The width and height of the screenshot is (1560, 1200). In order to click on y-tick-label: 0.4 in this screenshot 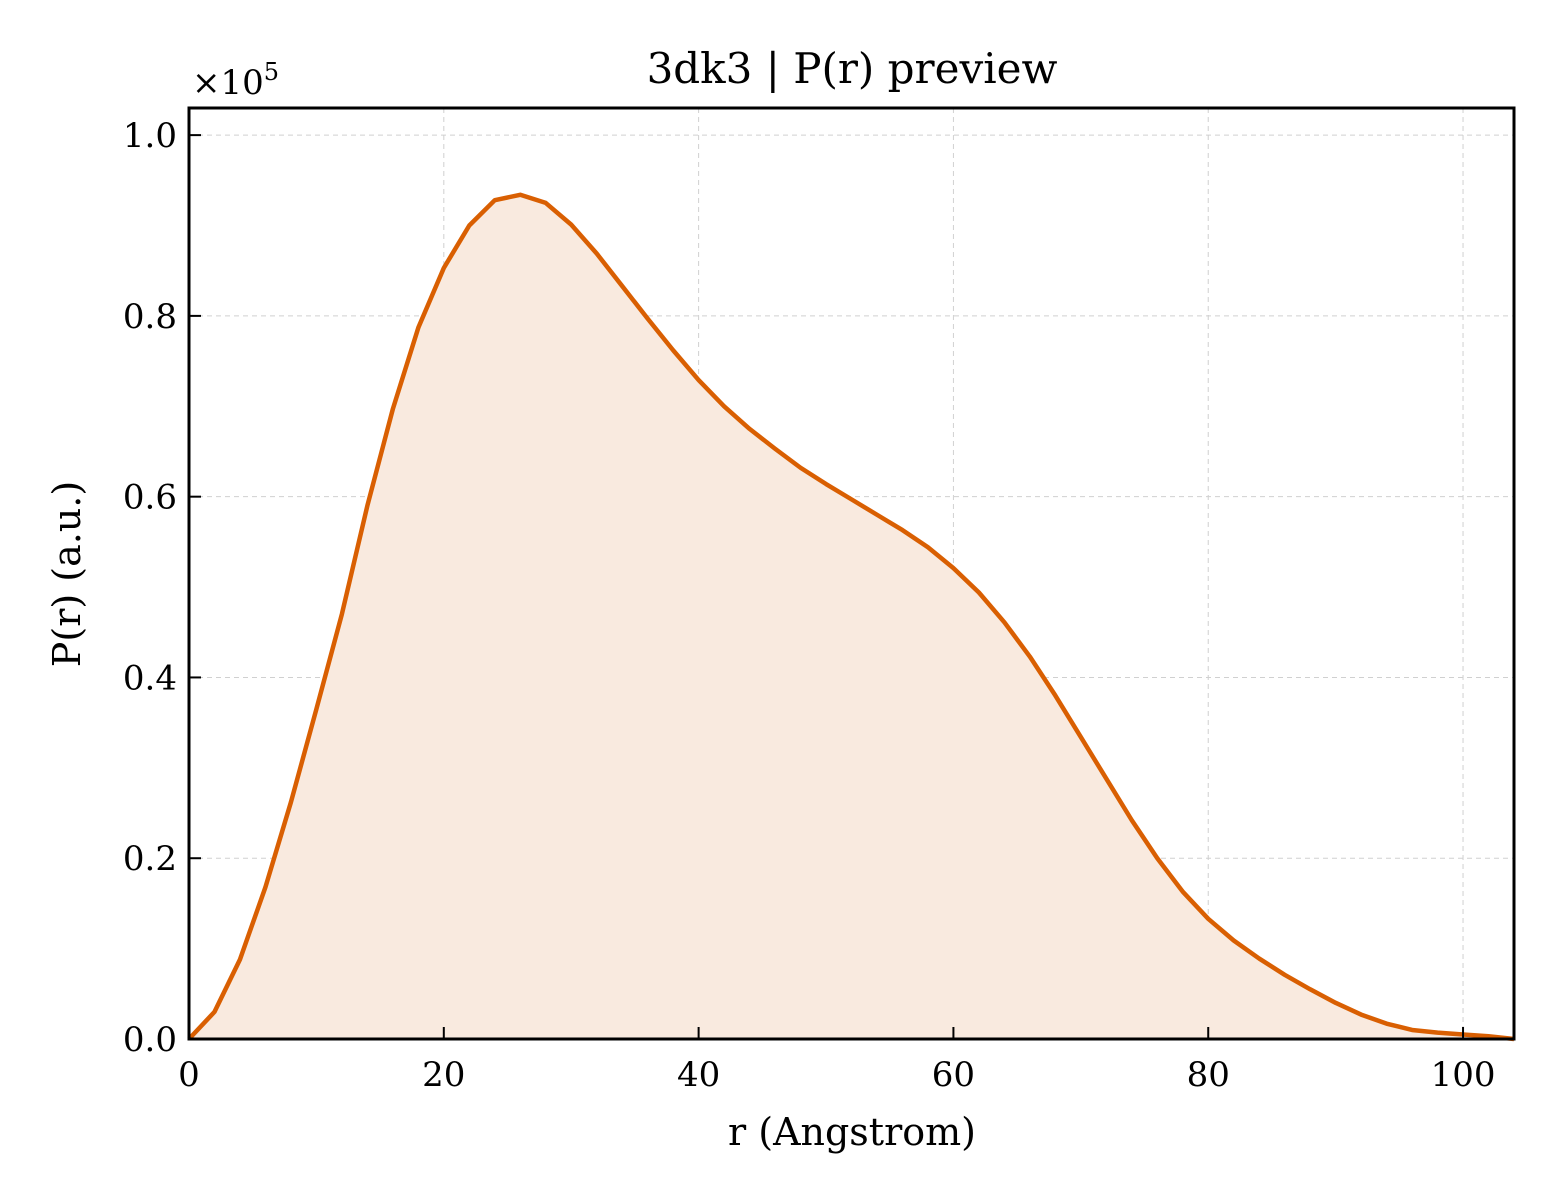, I will do `click(150, 678)`.